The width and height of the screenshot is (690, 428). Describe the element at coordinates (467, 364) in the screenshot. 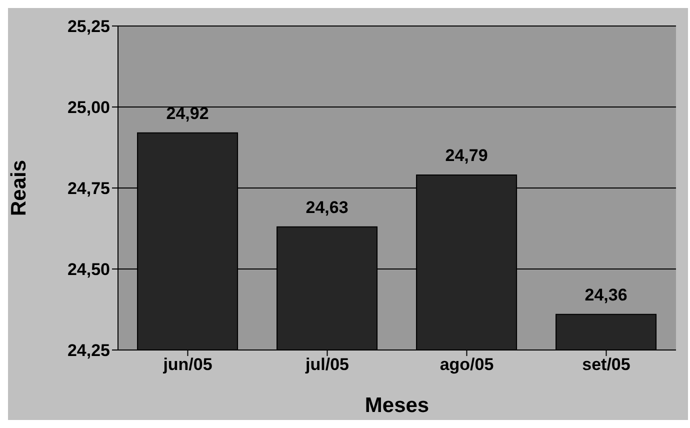

I see `x-tick-label: ago/05` at that location.